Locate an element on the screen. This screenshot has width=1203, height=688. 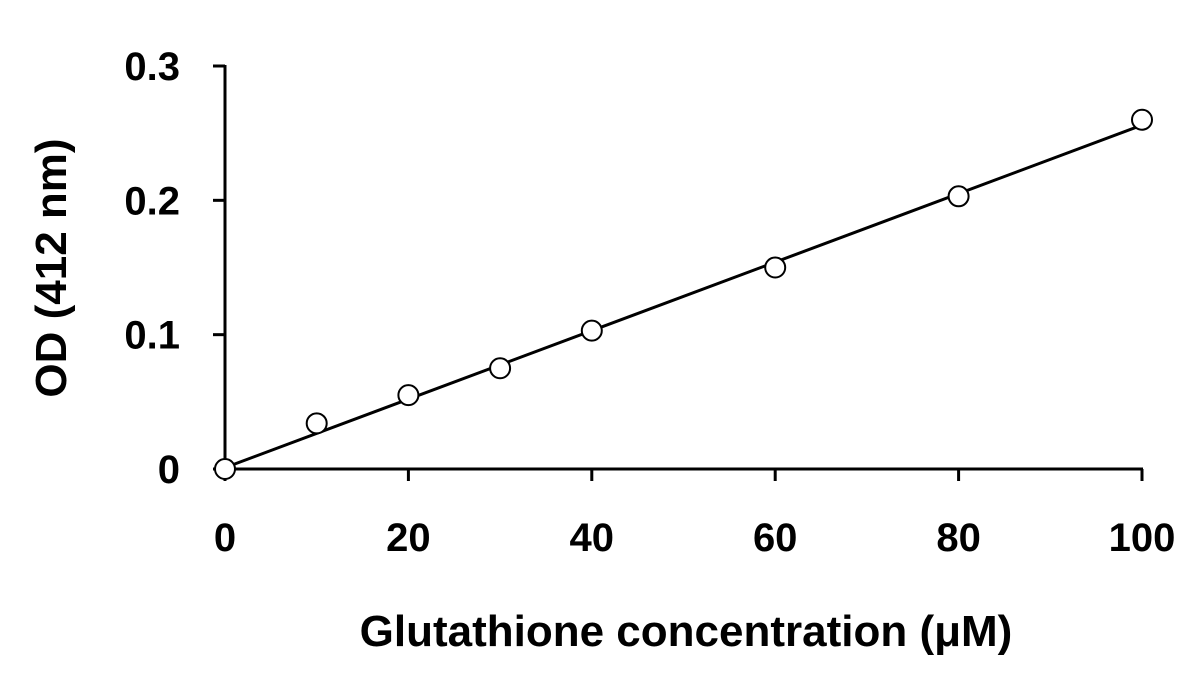
y-tick-label: 0.2 is located at coordinates (152, 201).